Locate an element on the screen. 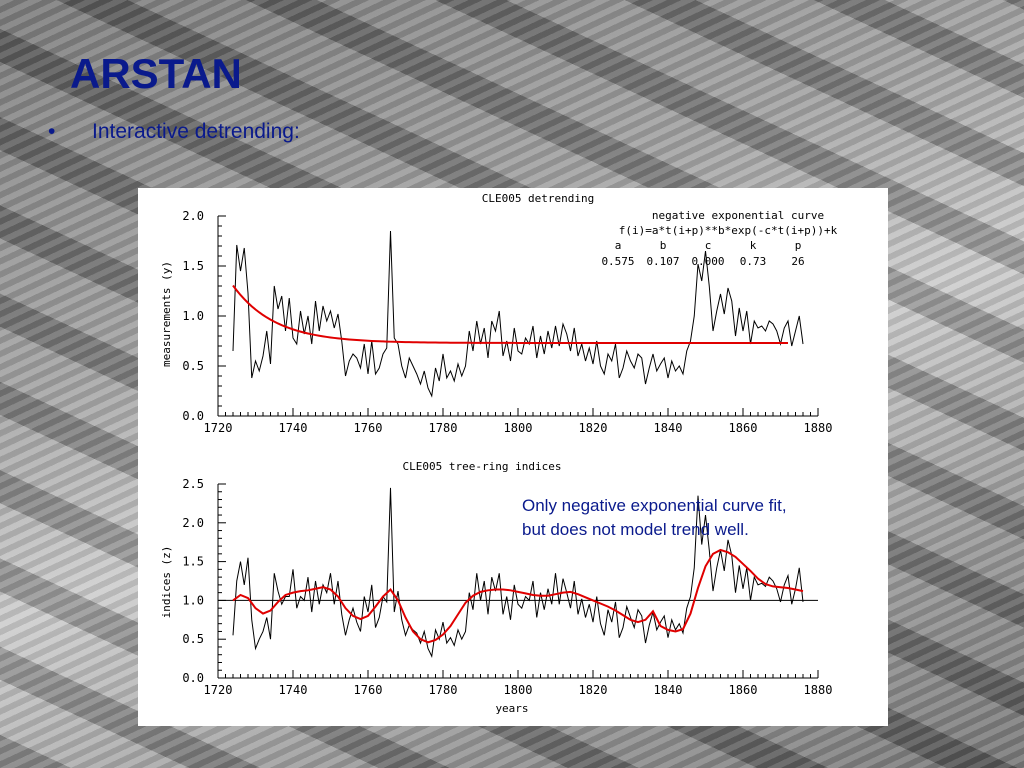 This screenshot has height=768, width=1024. equation-params: a 0.575 b 0.107 c 0.000 k 0.73 p 26 is located at coordinates (702, 253).